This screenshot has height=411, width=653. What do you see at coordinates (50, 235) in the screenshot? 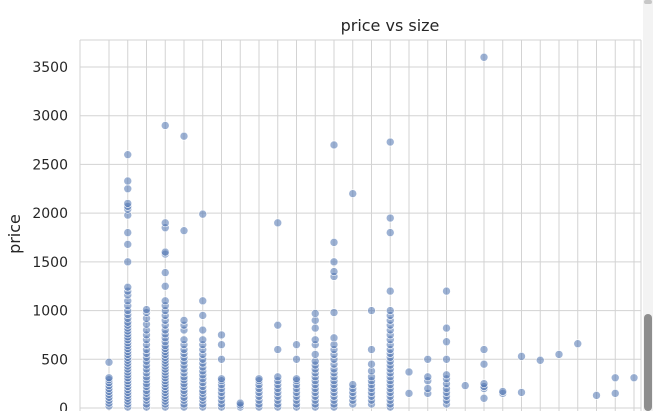
I see `y-axis-ticks: 0 500 1000 1500 2000 2500 3000 3500` at bounding box center [50, 235].